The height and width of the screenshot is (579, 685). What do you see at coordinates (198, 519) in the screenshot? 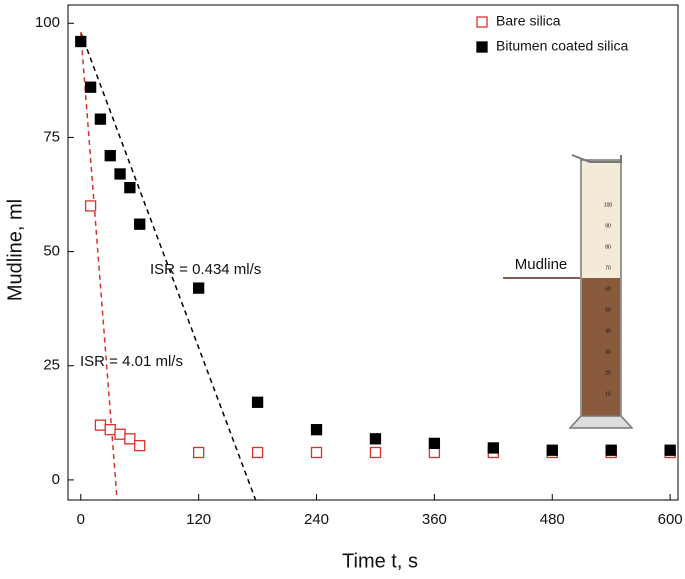
I see `x-tick-label: 120` at bounding box center [198, 519].